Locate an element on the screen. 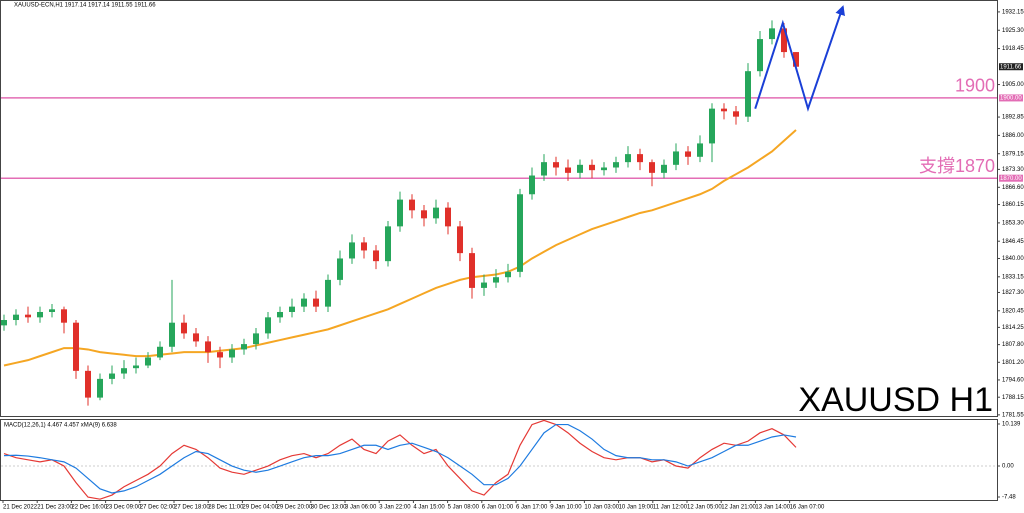  x-tick-label: 9 Jan 10:00 is located at coordinates (566, 508).